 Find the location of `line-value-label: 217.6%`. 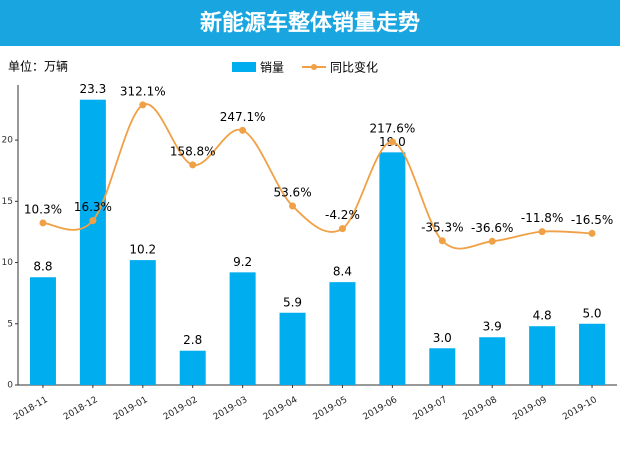

line-value-label: 217.6% is located at coordinates (392, 128).